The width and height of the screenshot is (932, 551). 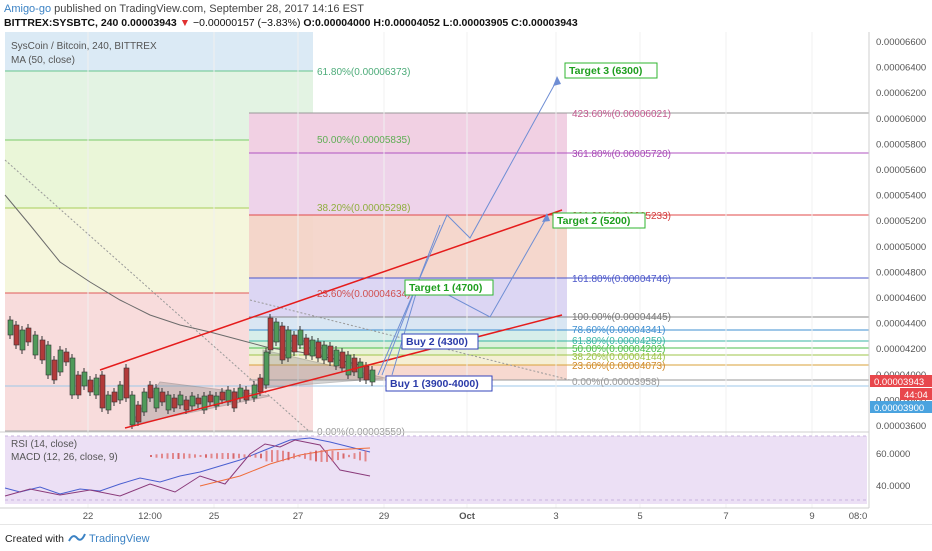 What do you see at coordinates (436, 470) in the screenshot?
I see `rsi-pane` at bounding box center [436, 470].